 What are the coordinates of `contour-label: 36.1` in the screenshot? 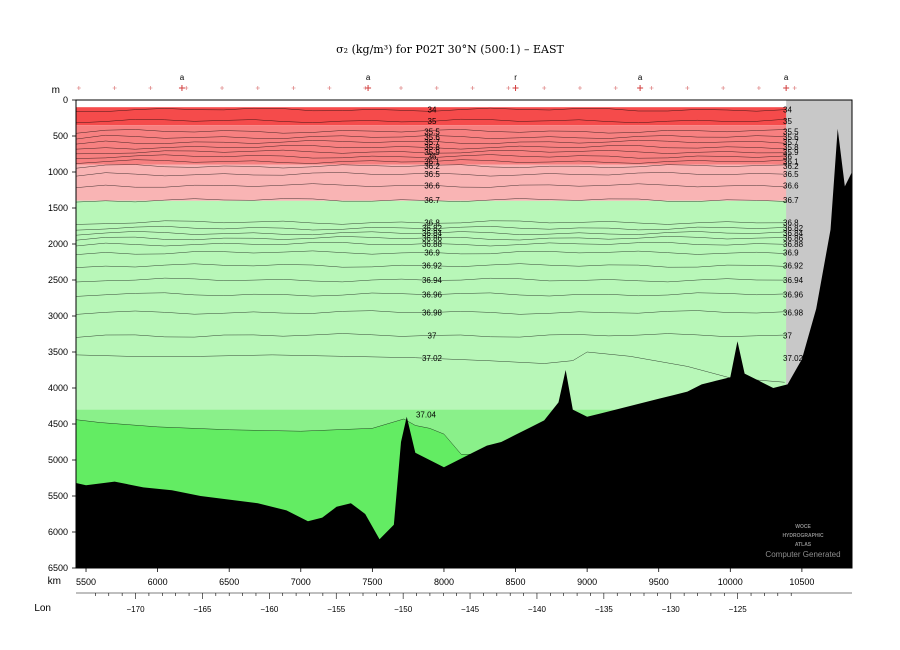 It's located at (432, 162).